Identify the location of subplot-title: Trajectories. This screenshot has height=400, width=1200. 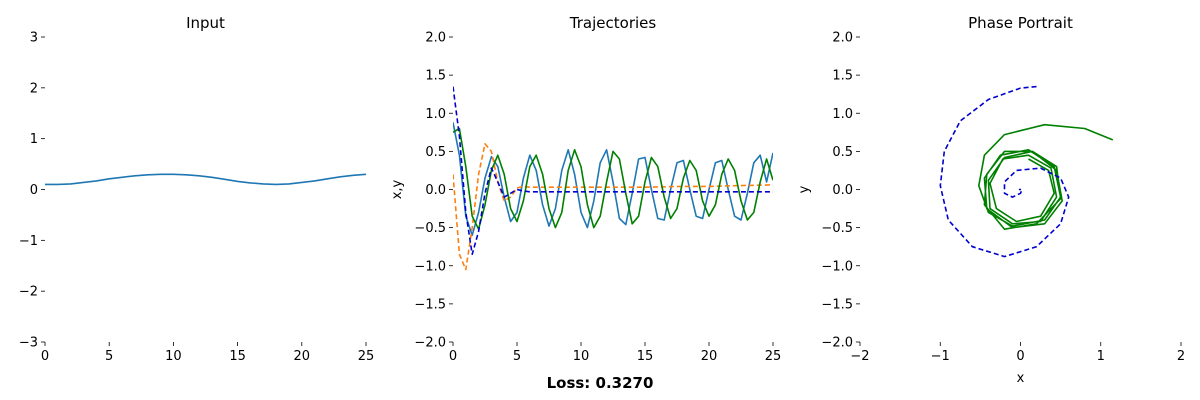
(613, 23).